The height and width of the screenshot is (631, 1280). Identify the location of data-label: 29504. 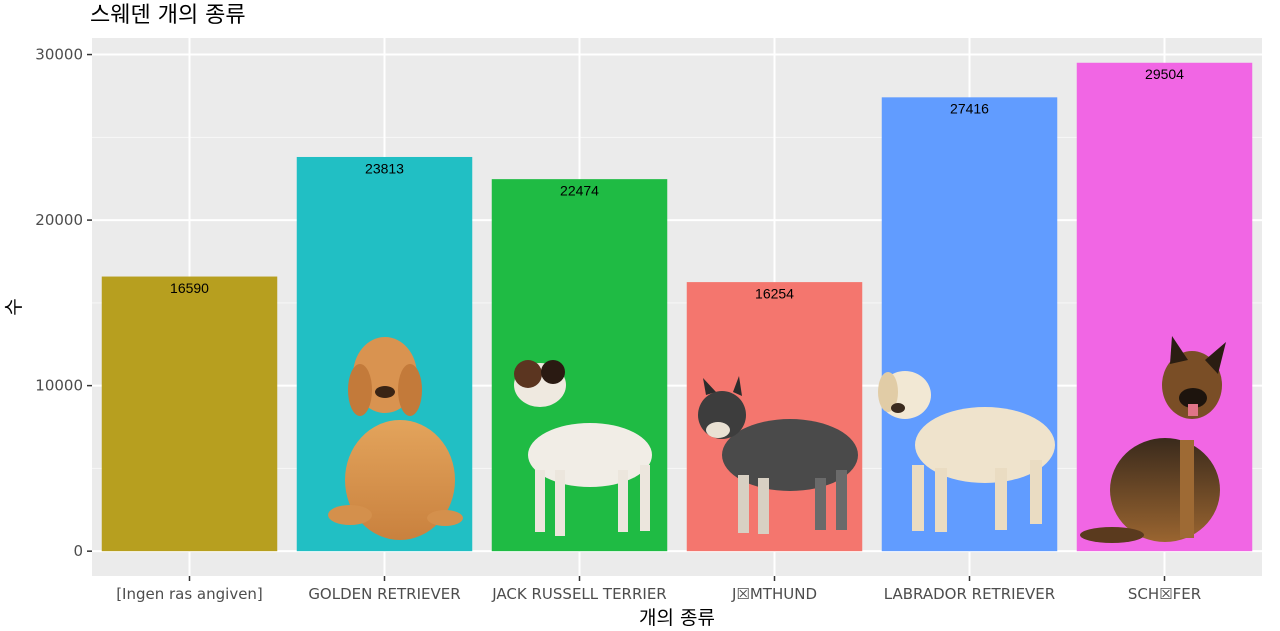
(1164, 74).